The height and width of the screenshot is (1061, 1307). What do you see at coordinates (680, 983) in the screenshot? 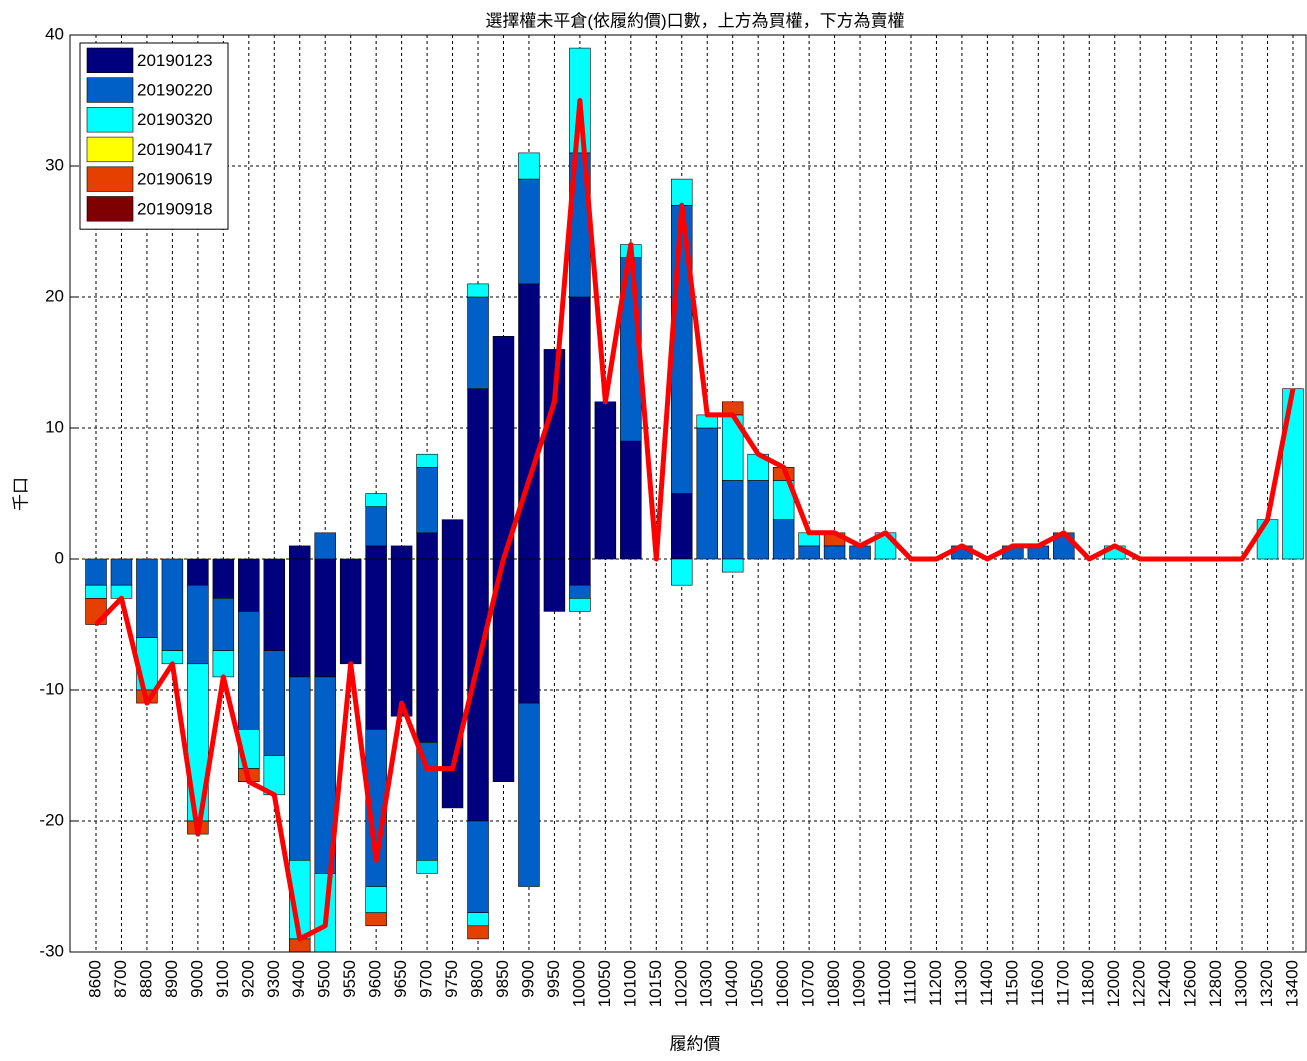
I see `x-tick-label: 10200` at bounding box center [680, 983].